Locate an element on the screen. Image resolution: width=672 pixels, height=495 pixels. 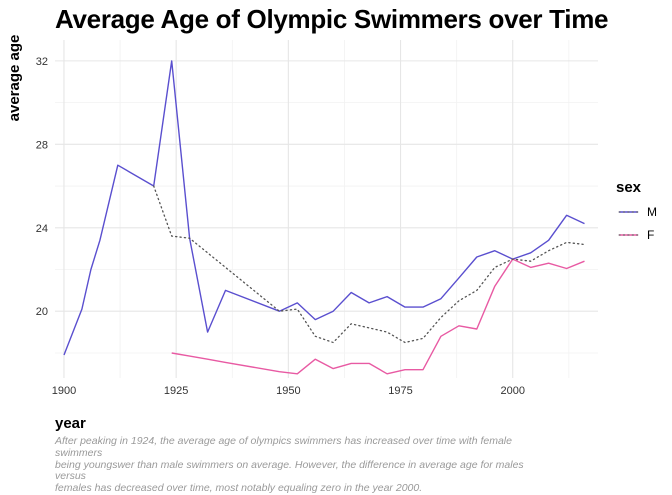
y-tick-label: 32 is located at coordinates (42, 62).